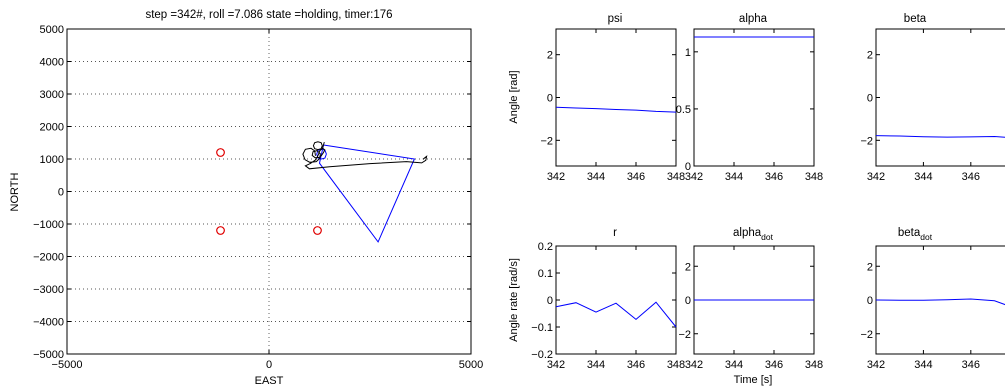 The image size is (1005, 389). What do you see at coordinates (876, 177) in the screenshot?
I see `beta-xtick-label: 342` at bounding box center [876, 177].